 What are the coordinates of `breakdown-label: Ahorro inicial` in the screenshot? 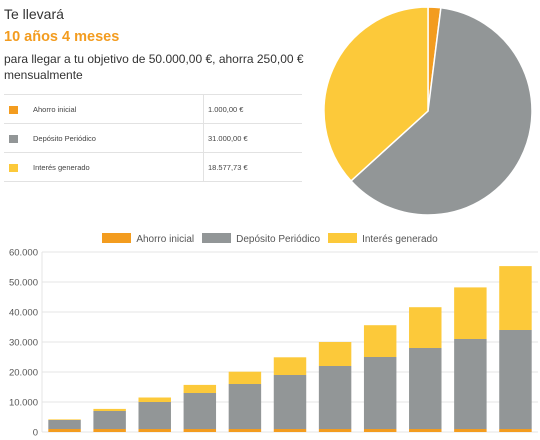 It's located at (117, 109).